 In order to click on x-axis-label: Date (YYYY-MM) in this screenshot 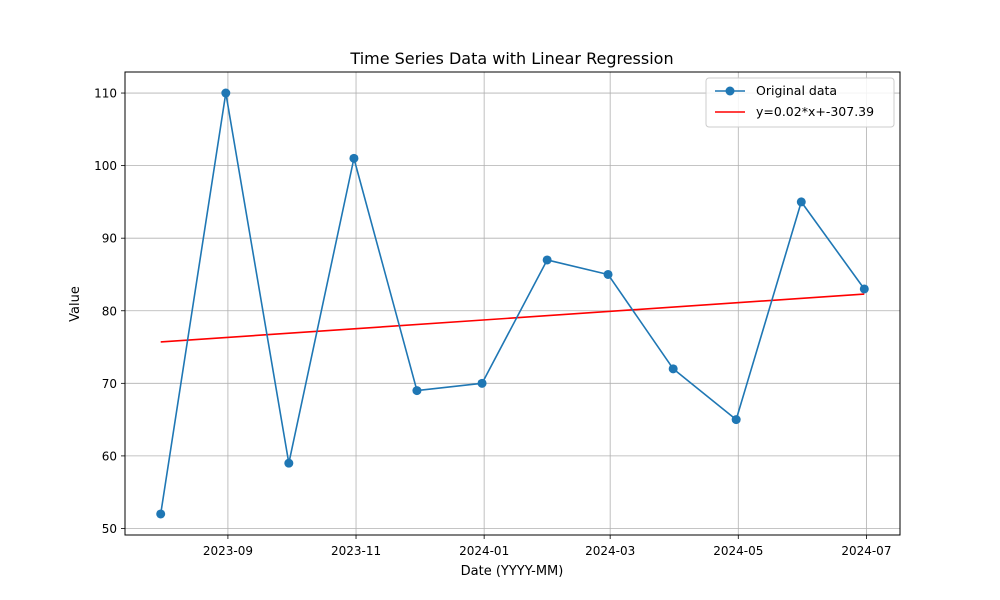, I will do `click(512, 571)`.